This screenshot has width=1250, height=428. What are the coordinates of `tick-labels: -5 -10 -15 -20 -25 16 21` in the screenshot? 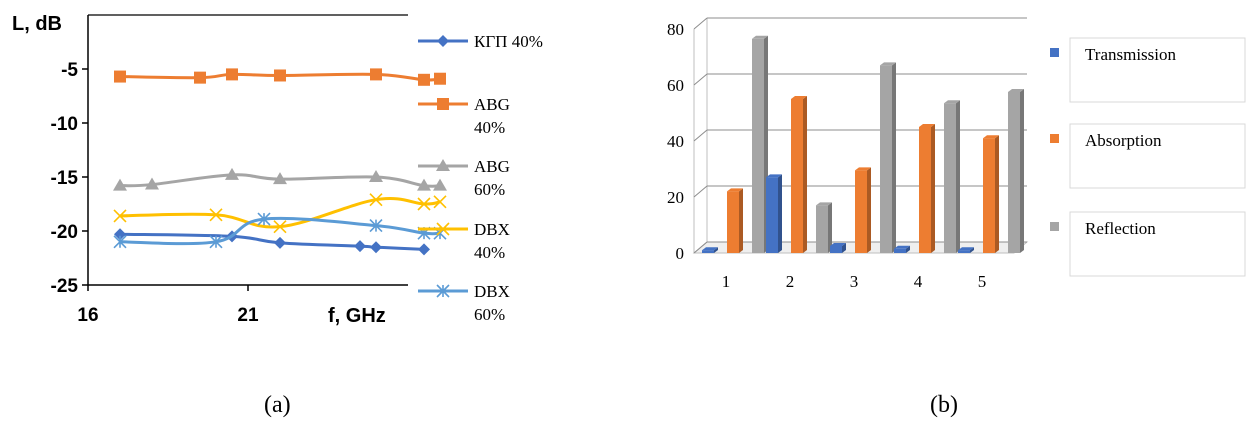 It's located at (155, 193).